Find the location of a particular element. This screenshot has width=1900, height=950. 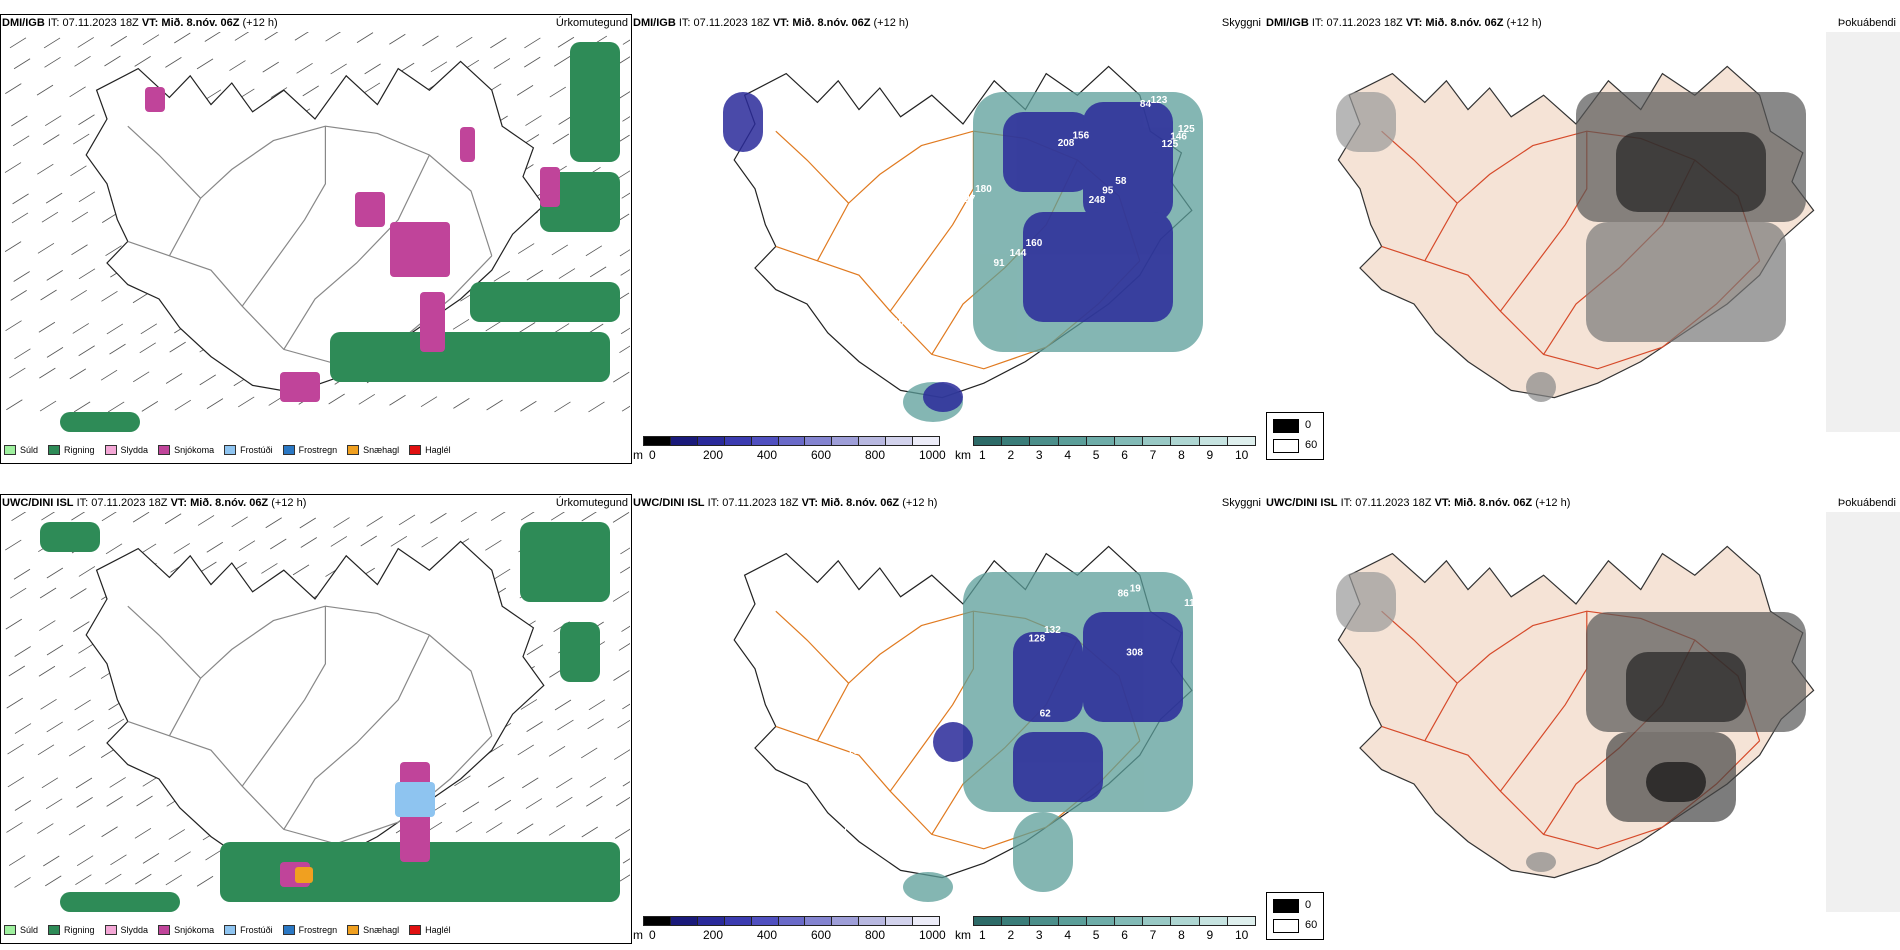

cloud-base-area is located at coordinates (1098, 267).